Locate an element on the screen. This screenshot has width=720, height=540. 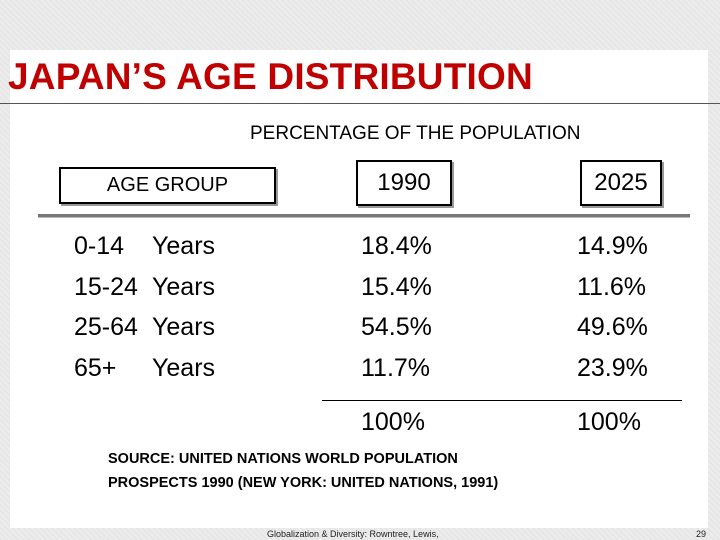
title-divider is located at coordinates (360, 103).